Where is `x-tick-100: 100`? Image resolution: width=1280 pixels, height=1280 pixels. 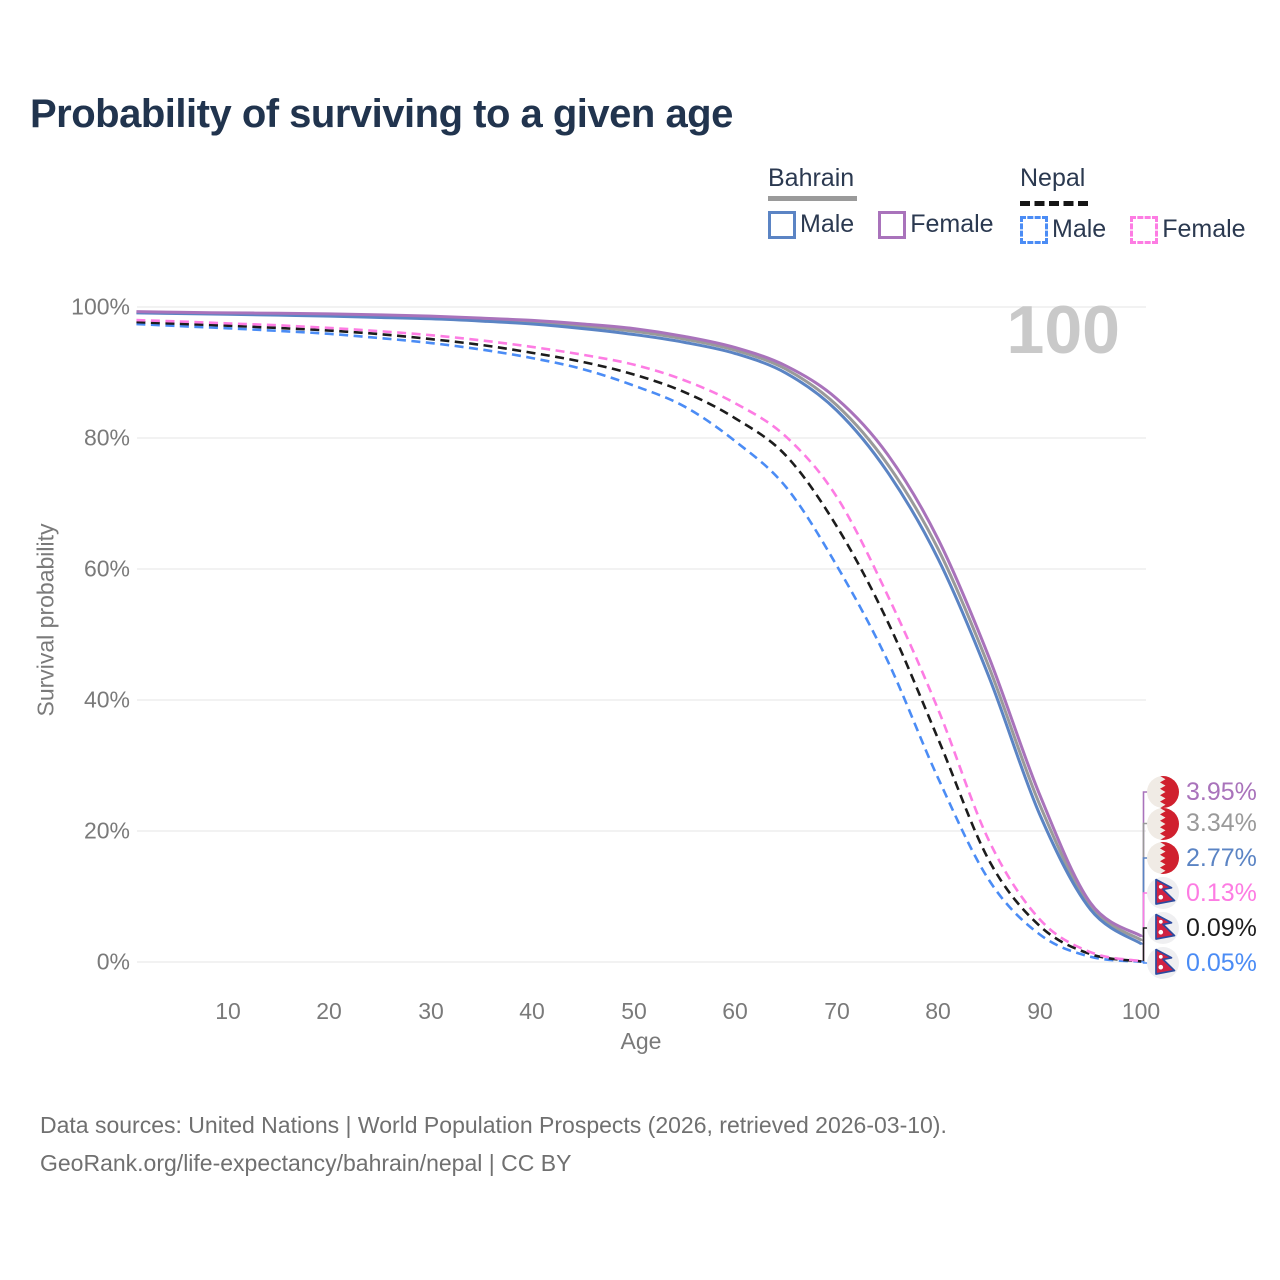
x-tick-100: 100 is located at coordinates (1141, 1011).